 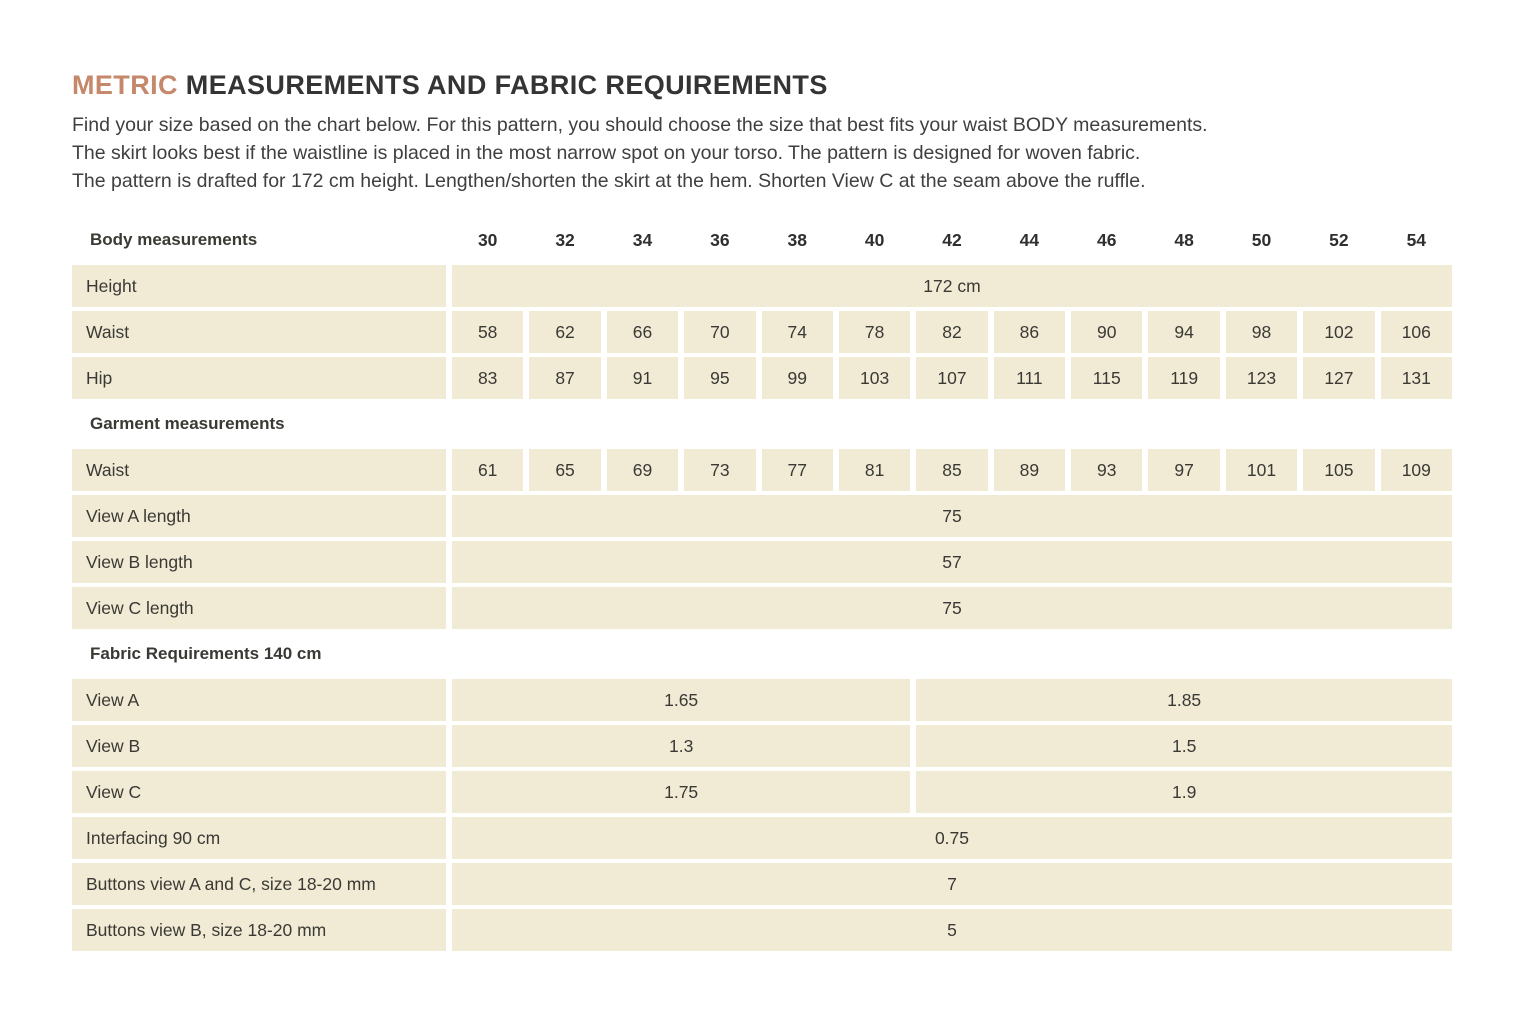 What do you see at coordinates (1107, 332) in the screenshot?
I see `body-waist-cell: 90` at bounding box center [1107, 332].